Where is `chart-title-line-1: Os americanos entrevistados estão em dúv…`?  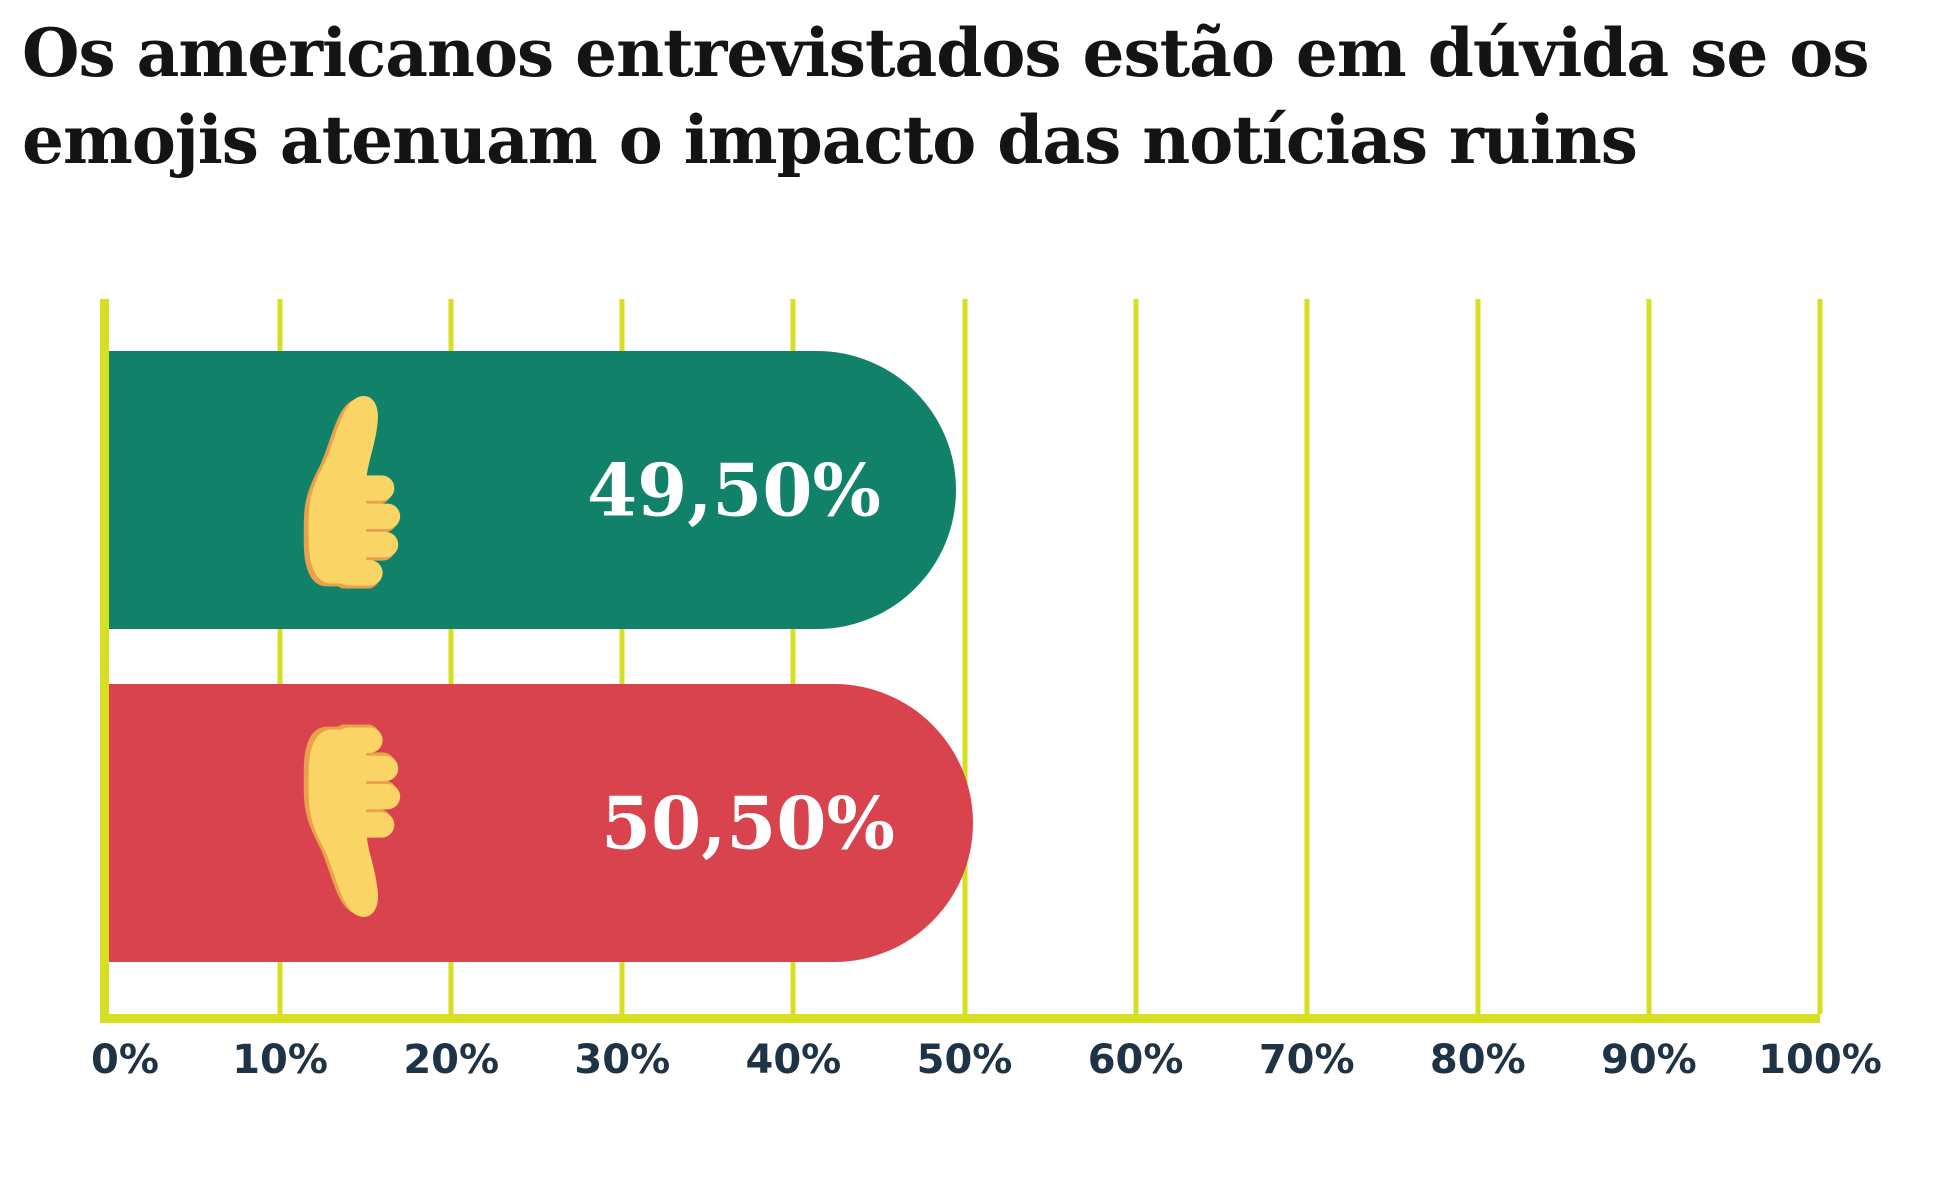
chart-title-line-1: Os americanos entrevistados estão em dúv… is located at coordinates (945, 53).